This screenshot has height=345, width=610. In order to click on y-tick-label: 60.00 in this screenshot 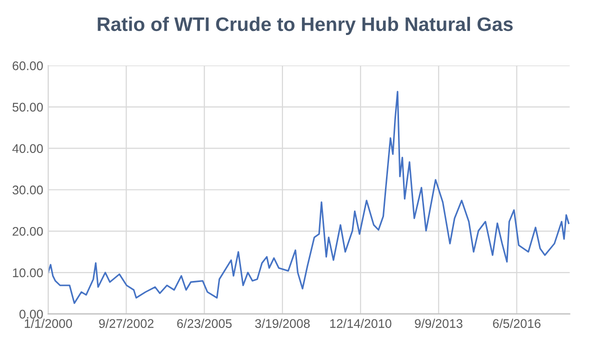, I will do `click(27, 65)`.